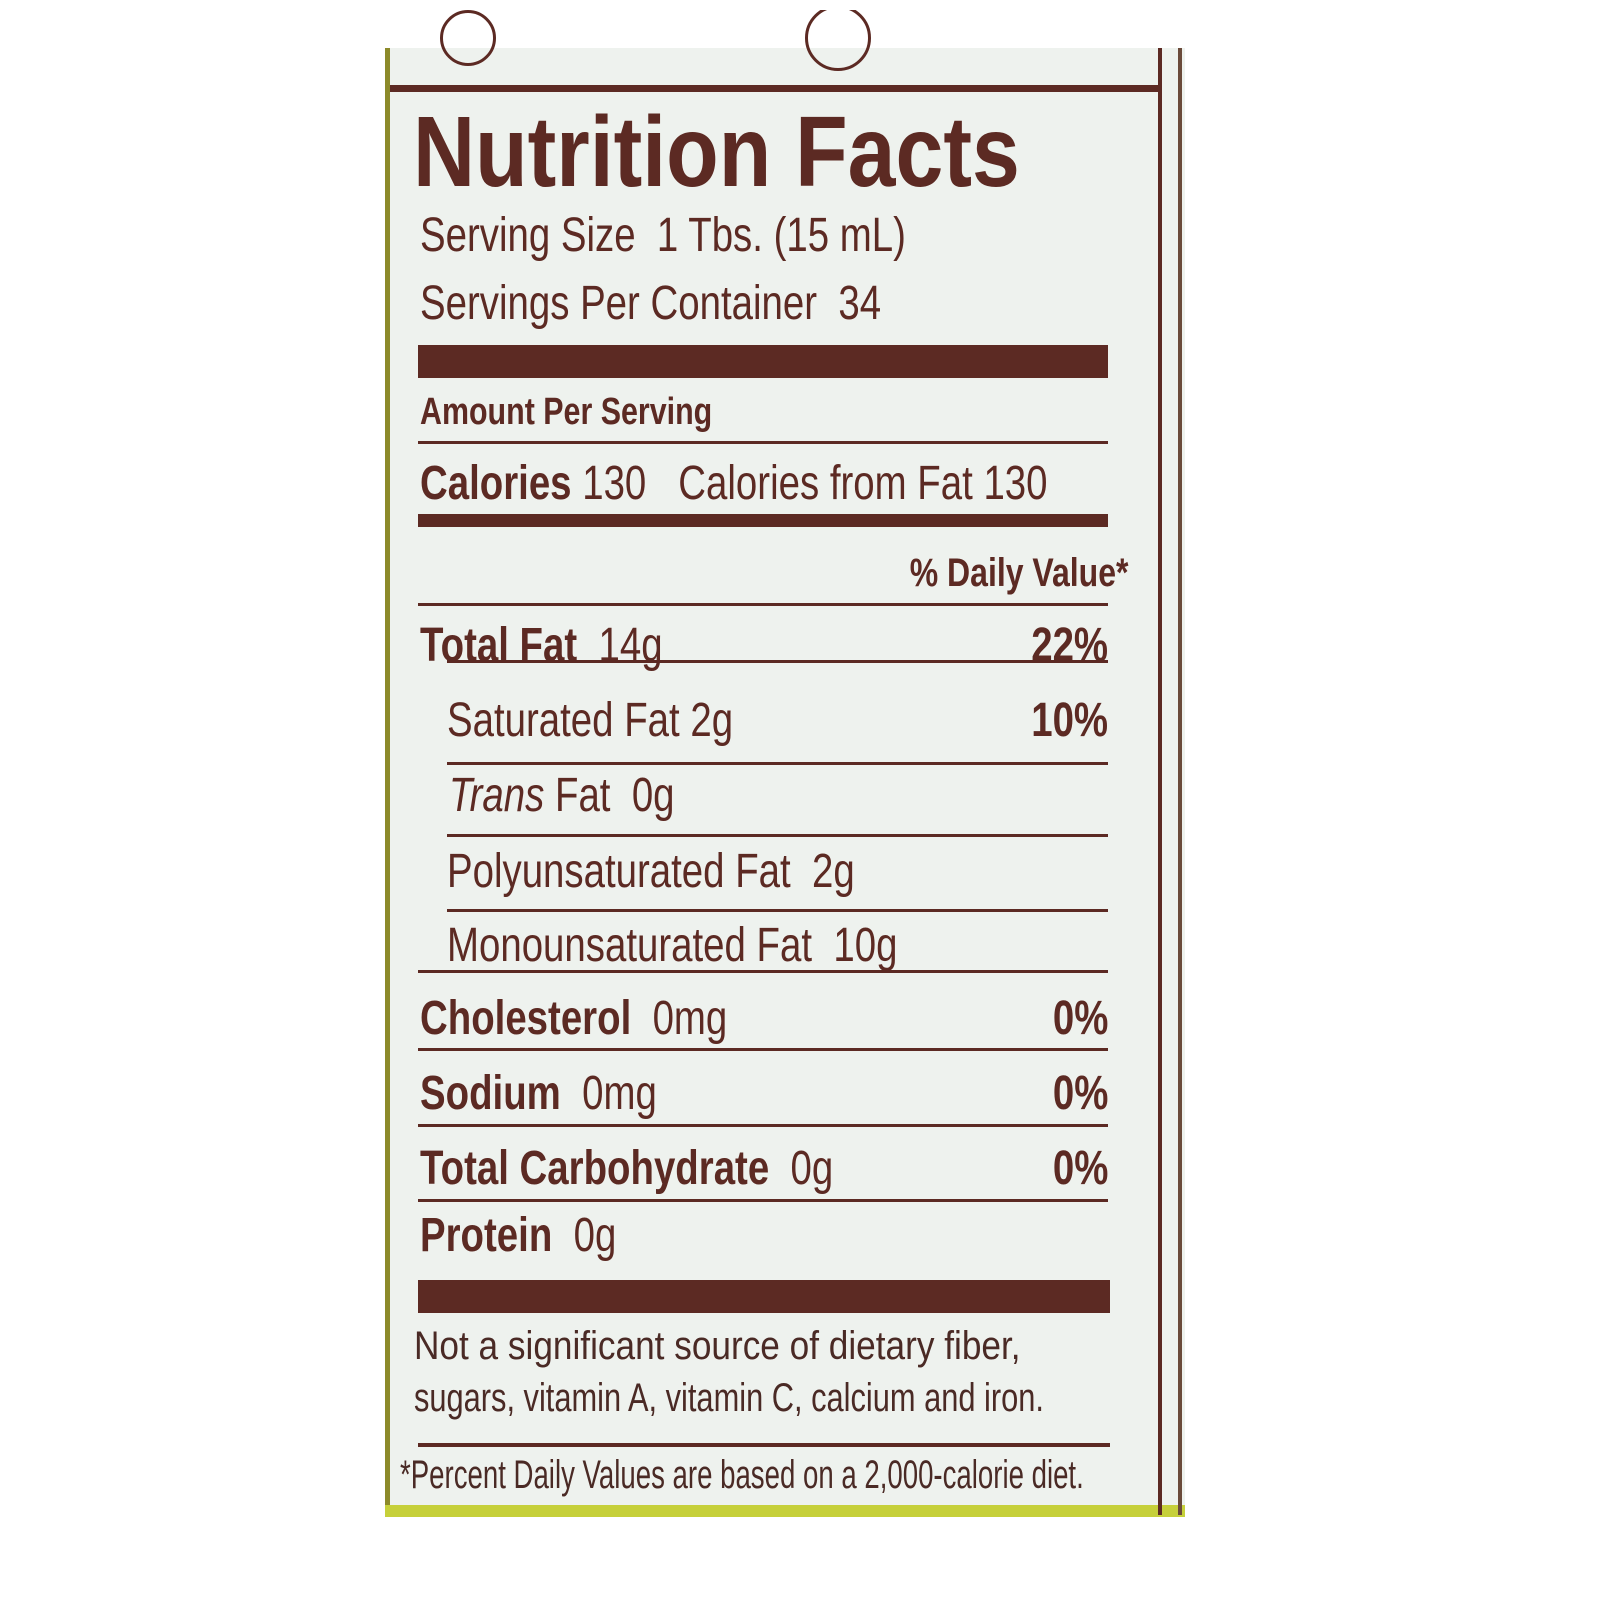 This screenshot has height=1600, width=1600. I want to click on serving-size-value: 1 Tbs. (15 mL), so click(781, 235).